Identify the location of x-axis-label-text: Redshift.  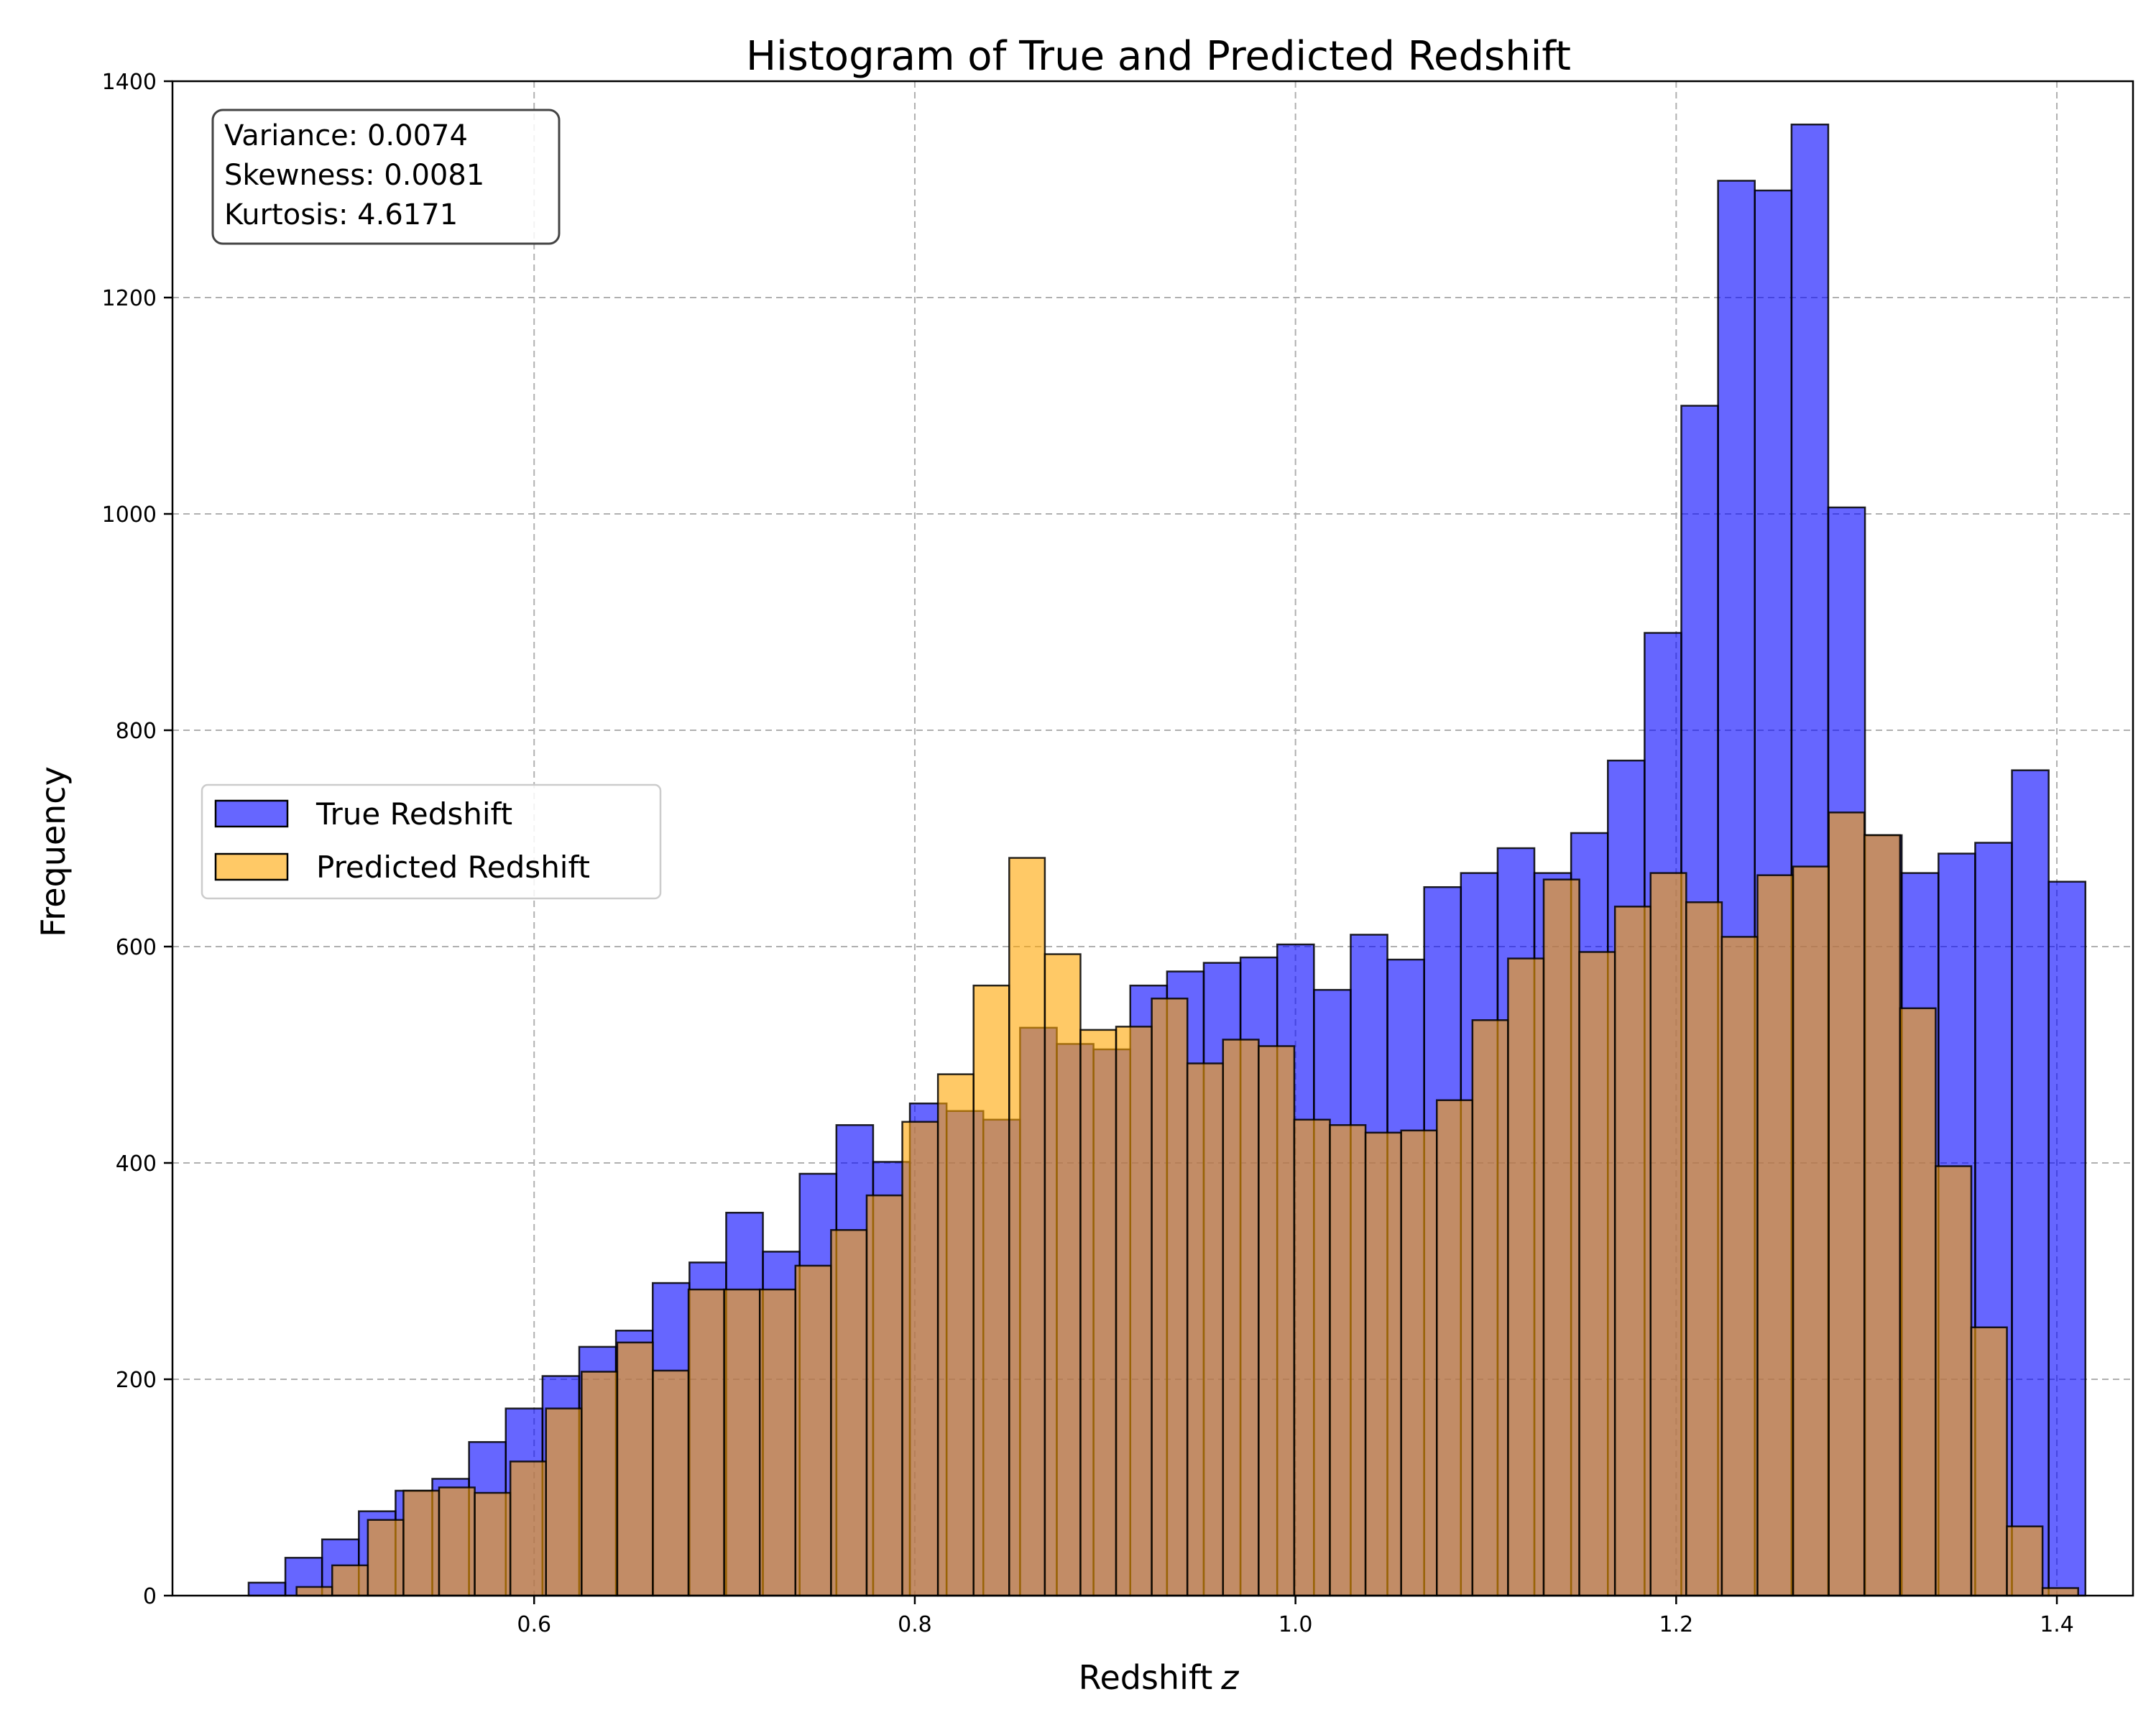
(1146, 1677).